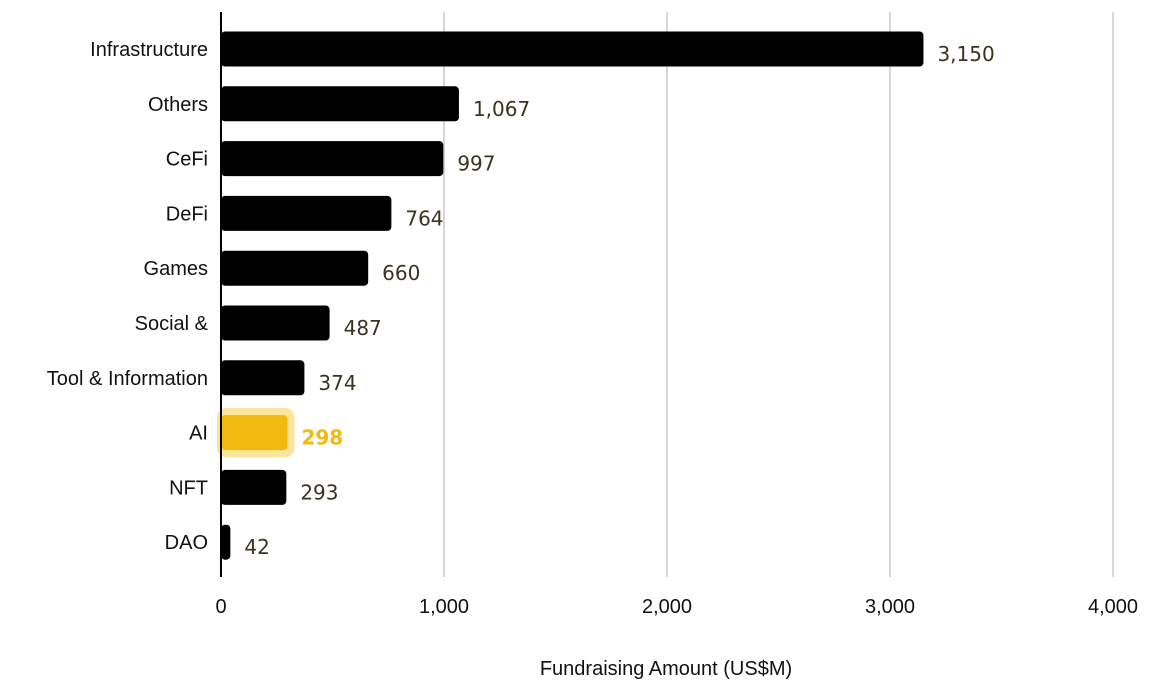 Image resolution: width=1153 pixels, height=685 pixels. I want to click on bar-nft, so click(254, 487).